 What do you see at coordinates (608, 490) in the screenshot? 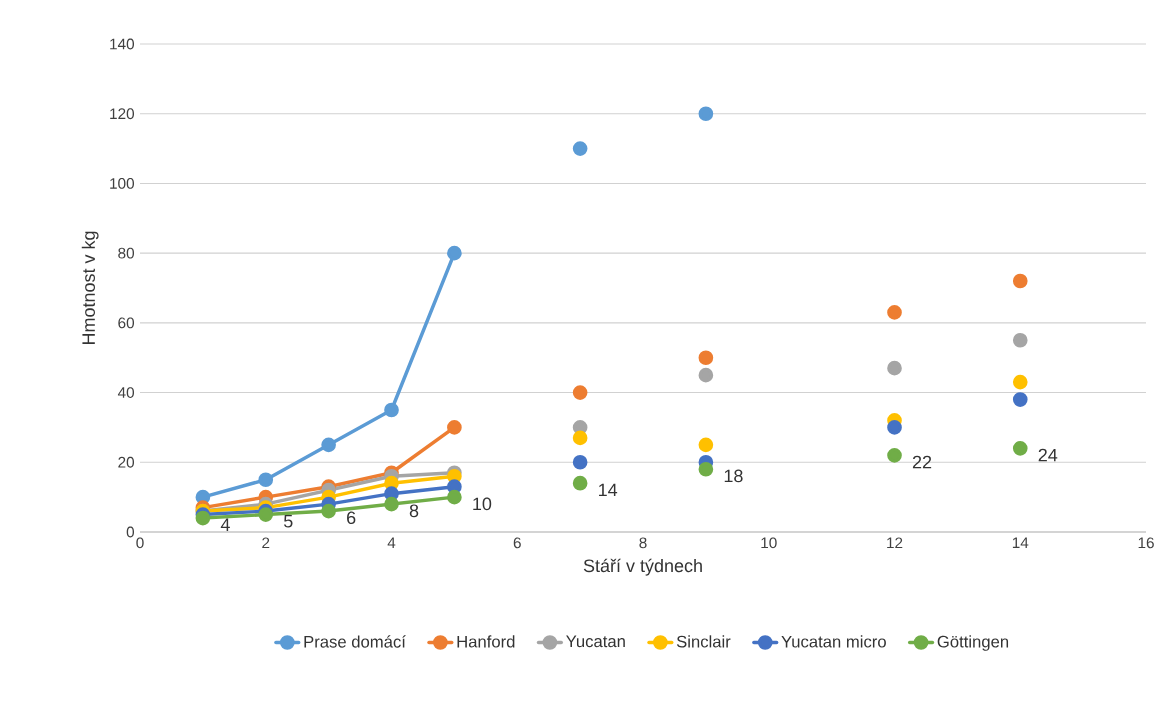
I see `data-label: 14` at bounding box center [608, 490].